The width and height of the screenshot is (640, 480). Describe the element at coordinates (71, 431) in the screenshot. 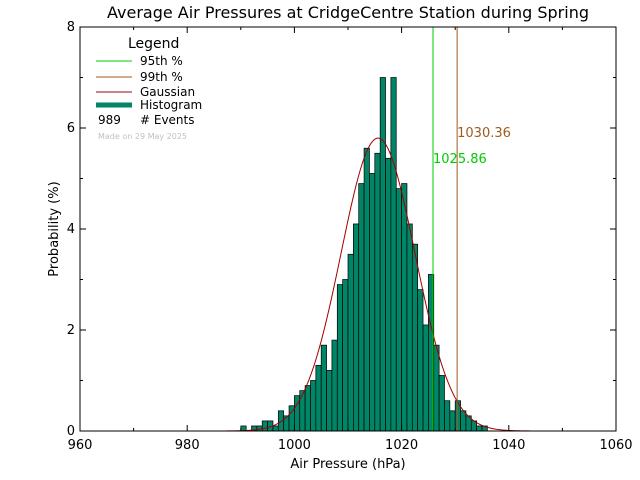

I see `y-tick-label: 0` at that location.